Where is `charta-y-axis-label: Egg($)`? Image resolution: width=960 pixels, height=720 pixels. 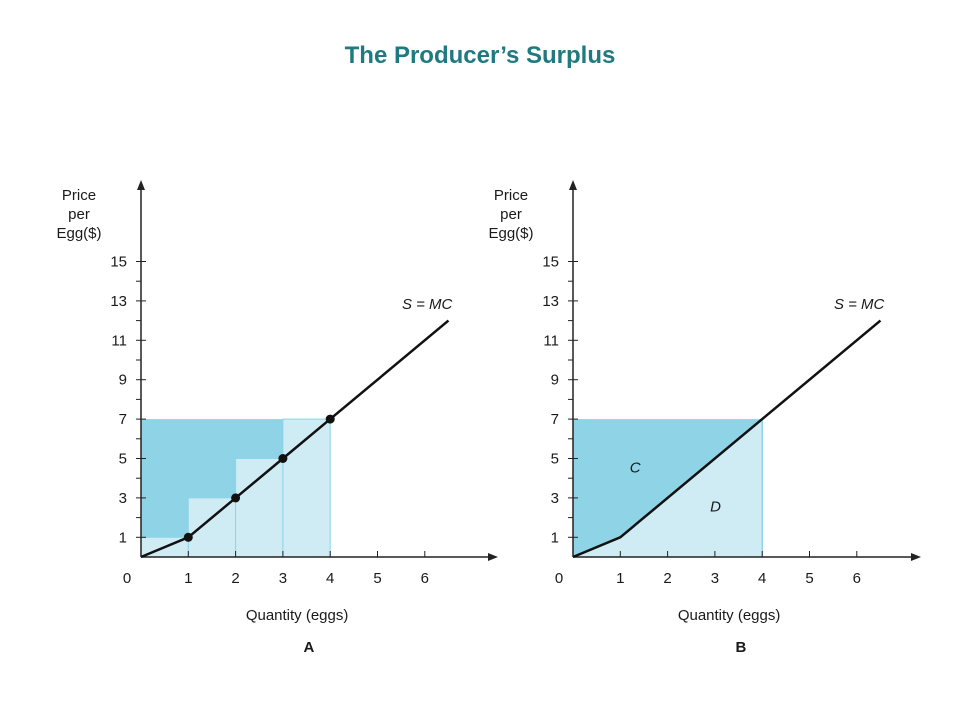 charta-y-axis-label: Egg($) is located at coordinates (78, 233).